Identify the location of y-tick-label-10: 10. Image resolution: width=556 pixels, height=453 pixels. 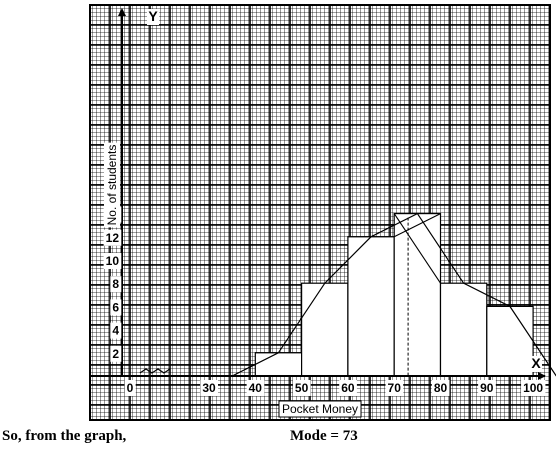
(113, 261).